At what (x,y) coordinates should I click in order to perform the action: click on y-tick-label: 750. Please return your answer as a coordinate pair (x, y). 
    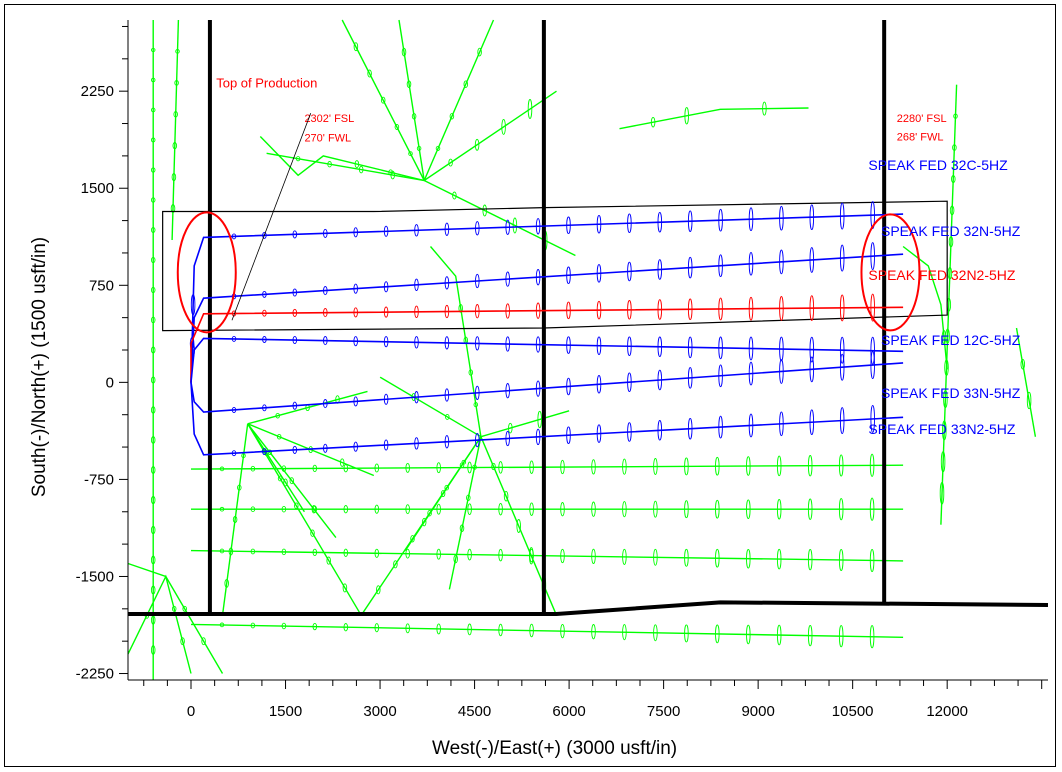
    Looking at the image, I should click on (101, 285).